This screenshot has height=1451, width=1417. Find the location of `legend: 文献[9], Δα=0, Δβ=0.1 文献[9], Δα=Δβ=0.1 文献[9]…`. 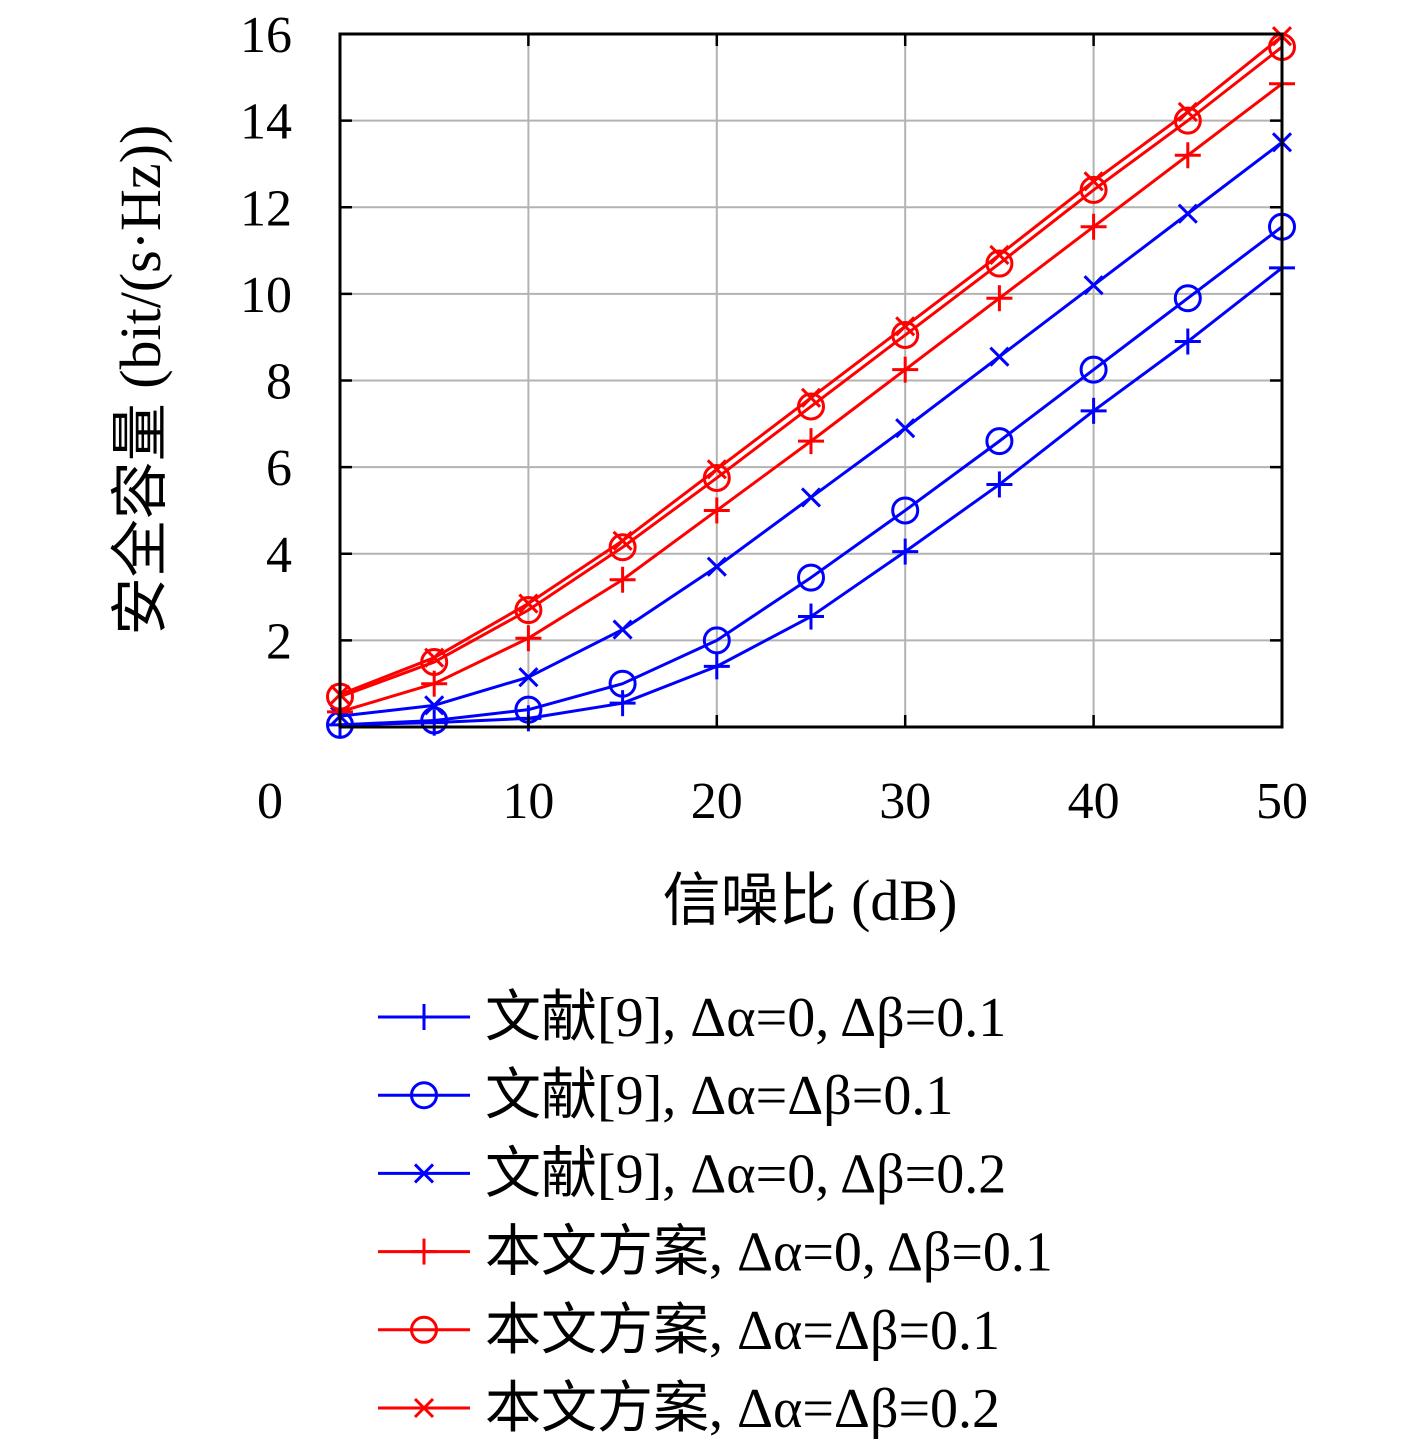

legend: 文献[9], Δα=0, Δβ=0.1 文献[9], Δα=Δβ=0.1 文献[9]… is located at coordinates (715, 1213).